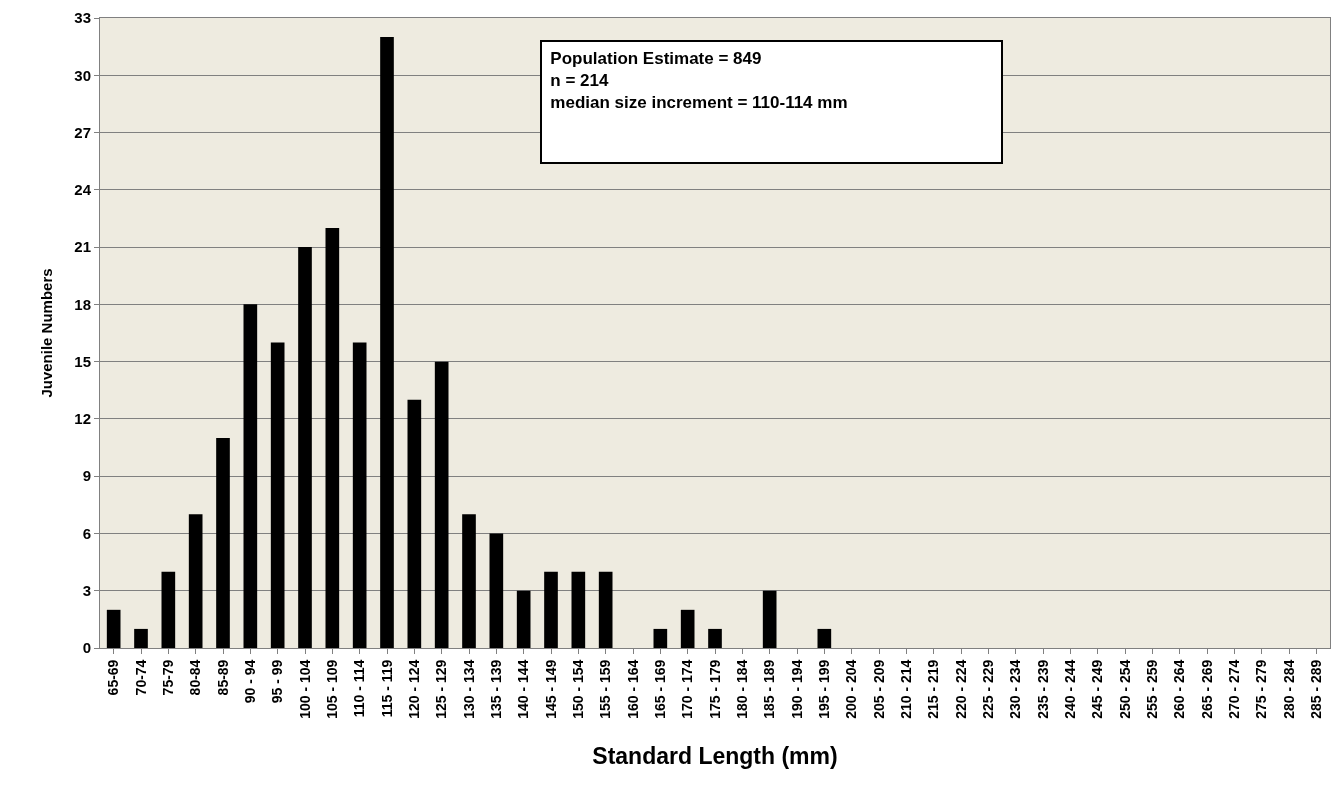 Image resolution: width=1340 pixels, height=812 pixels. Describe the element at coordinates (83, 190) in the screenshot. I see `y-tick-label: 24` at that location.